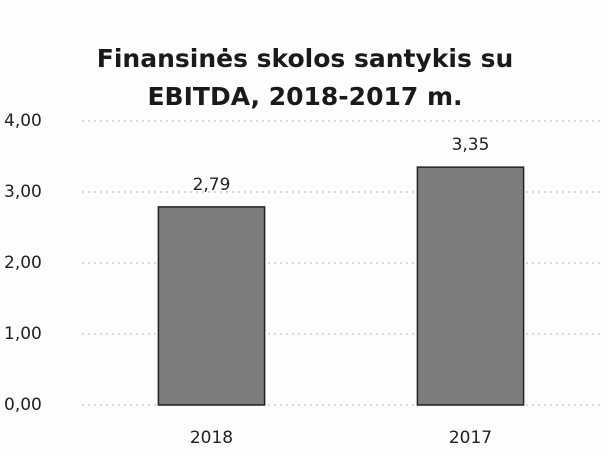 This screenshot has width=609, height=456. I want to click on data-label: 3,35, so click(471, 145).